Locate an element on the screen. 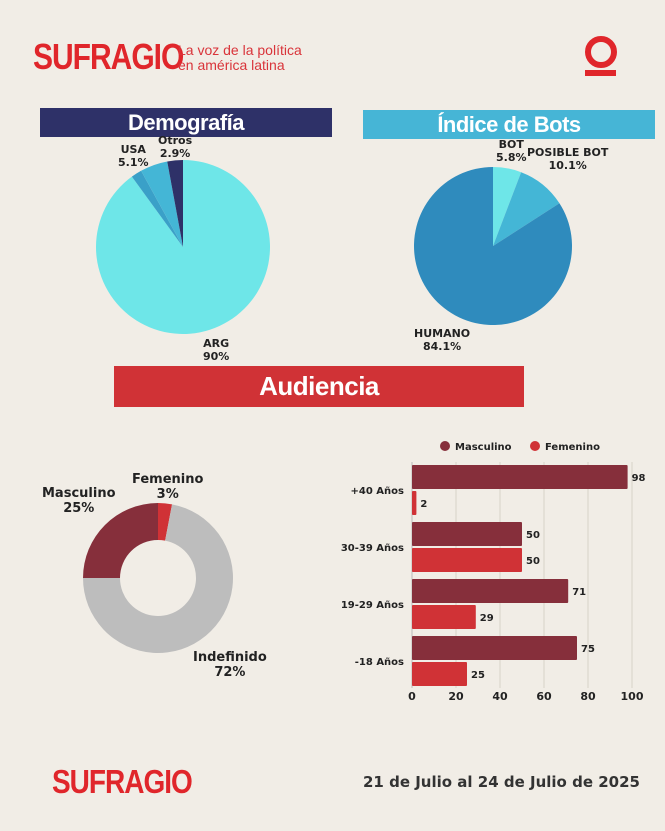 The height and width of the screenshot is (831, 665). slice-posible-bot is located at coordinates (526, 209).